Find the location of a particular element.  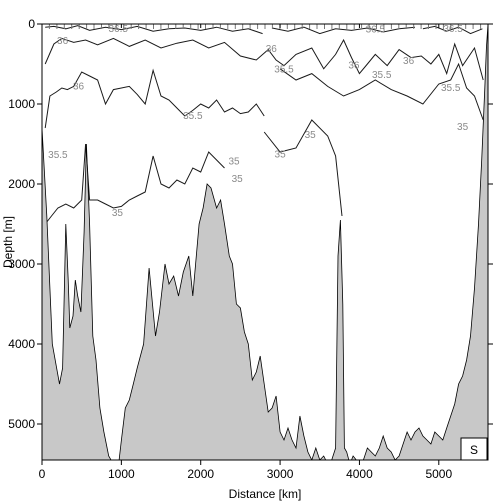

contour-label-8: 36 is located at coordinates (409, 61).